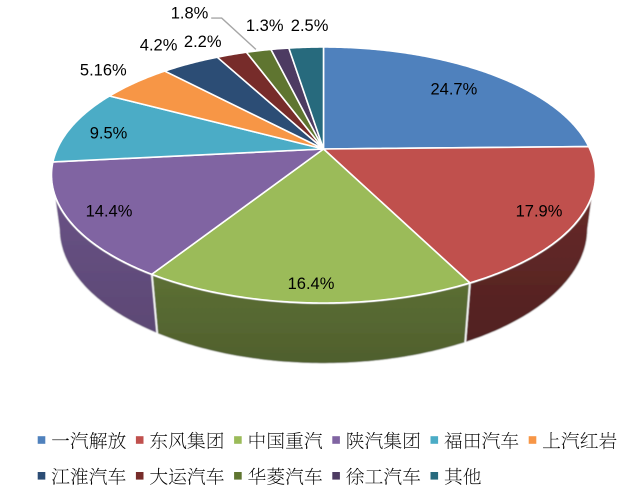 The width and height of the screenshot is (643, 502). I want to click on svg-text: 1.8%, so click(190, 13).